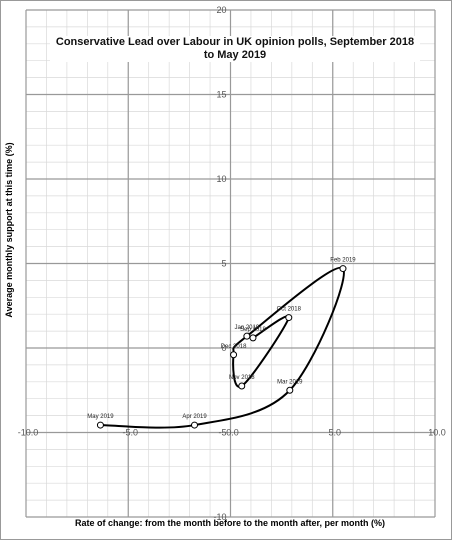 Image resolution: width=452 pixels, height=540 pixels. I want to click on x-tick-label: -5.0, so click(130, 433).